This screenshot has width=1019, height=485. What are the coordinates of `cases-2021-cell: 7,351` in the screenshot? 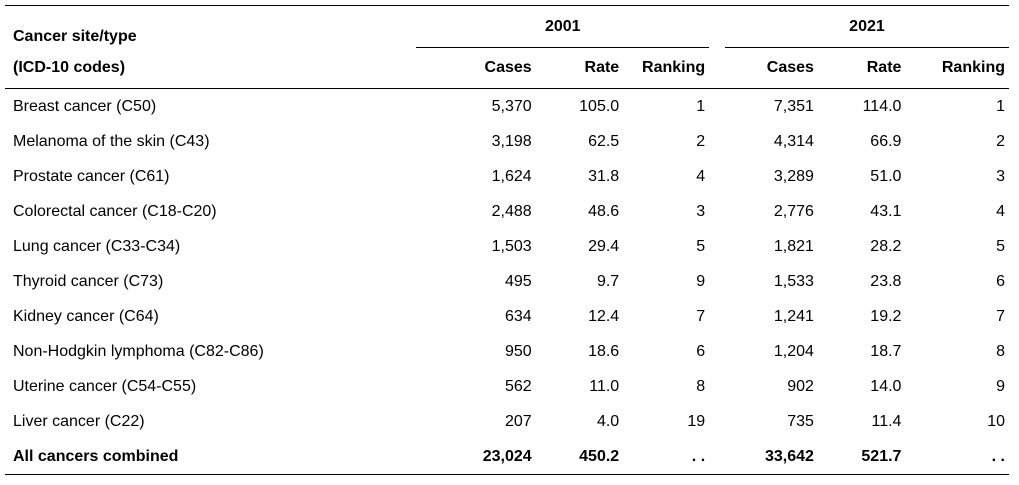 It's located at (793, 106).